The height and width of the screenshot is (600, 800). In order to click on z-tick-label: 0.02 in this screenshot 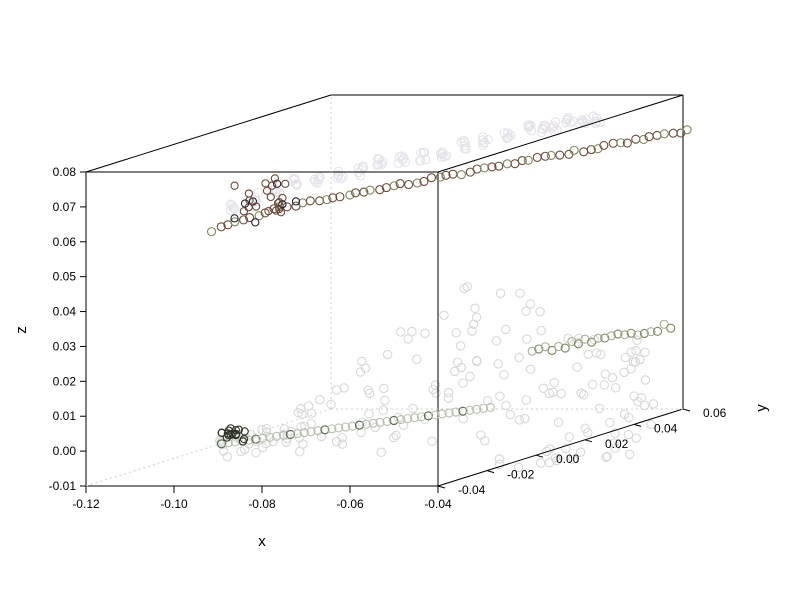, I will do `click(65, 381)`.